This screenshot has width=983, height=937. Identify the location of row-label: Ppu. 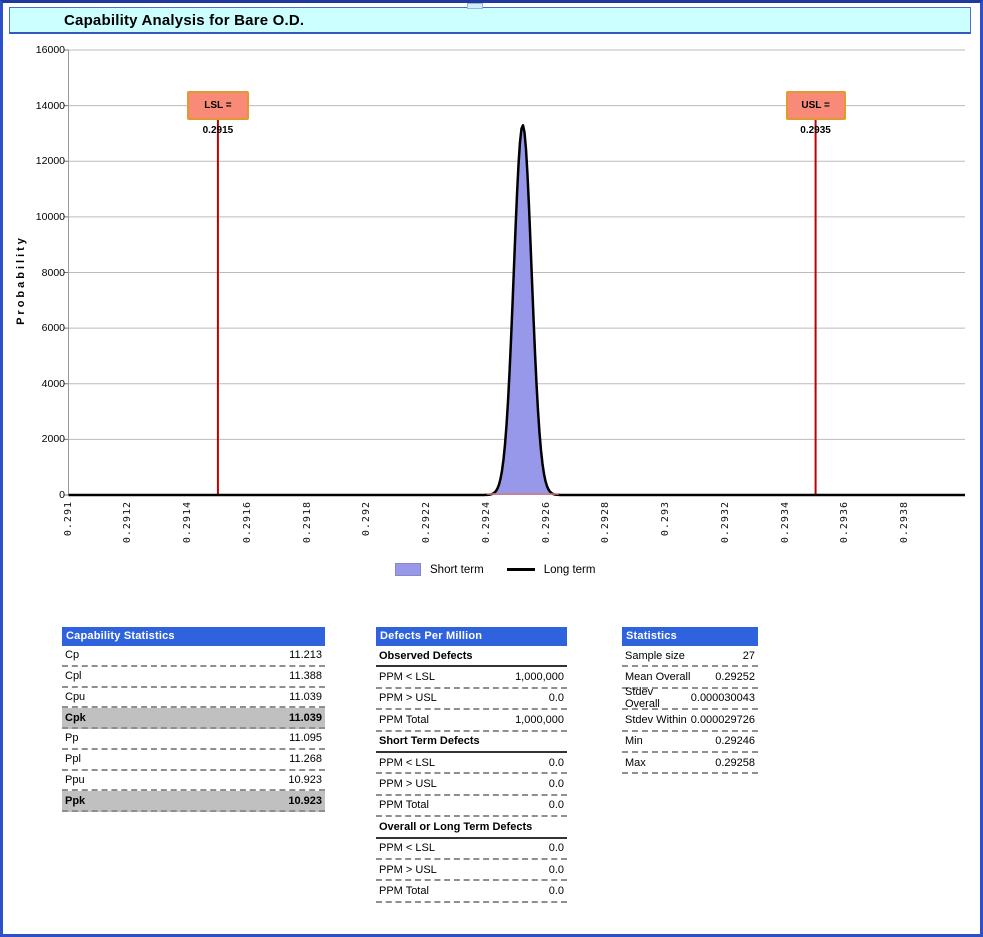
(75, 779).